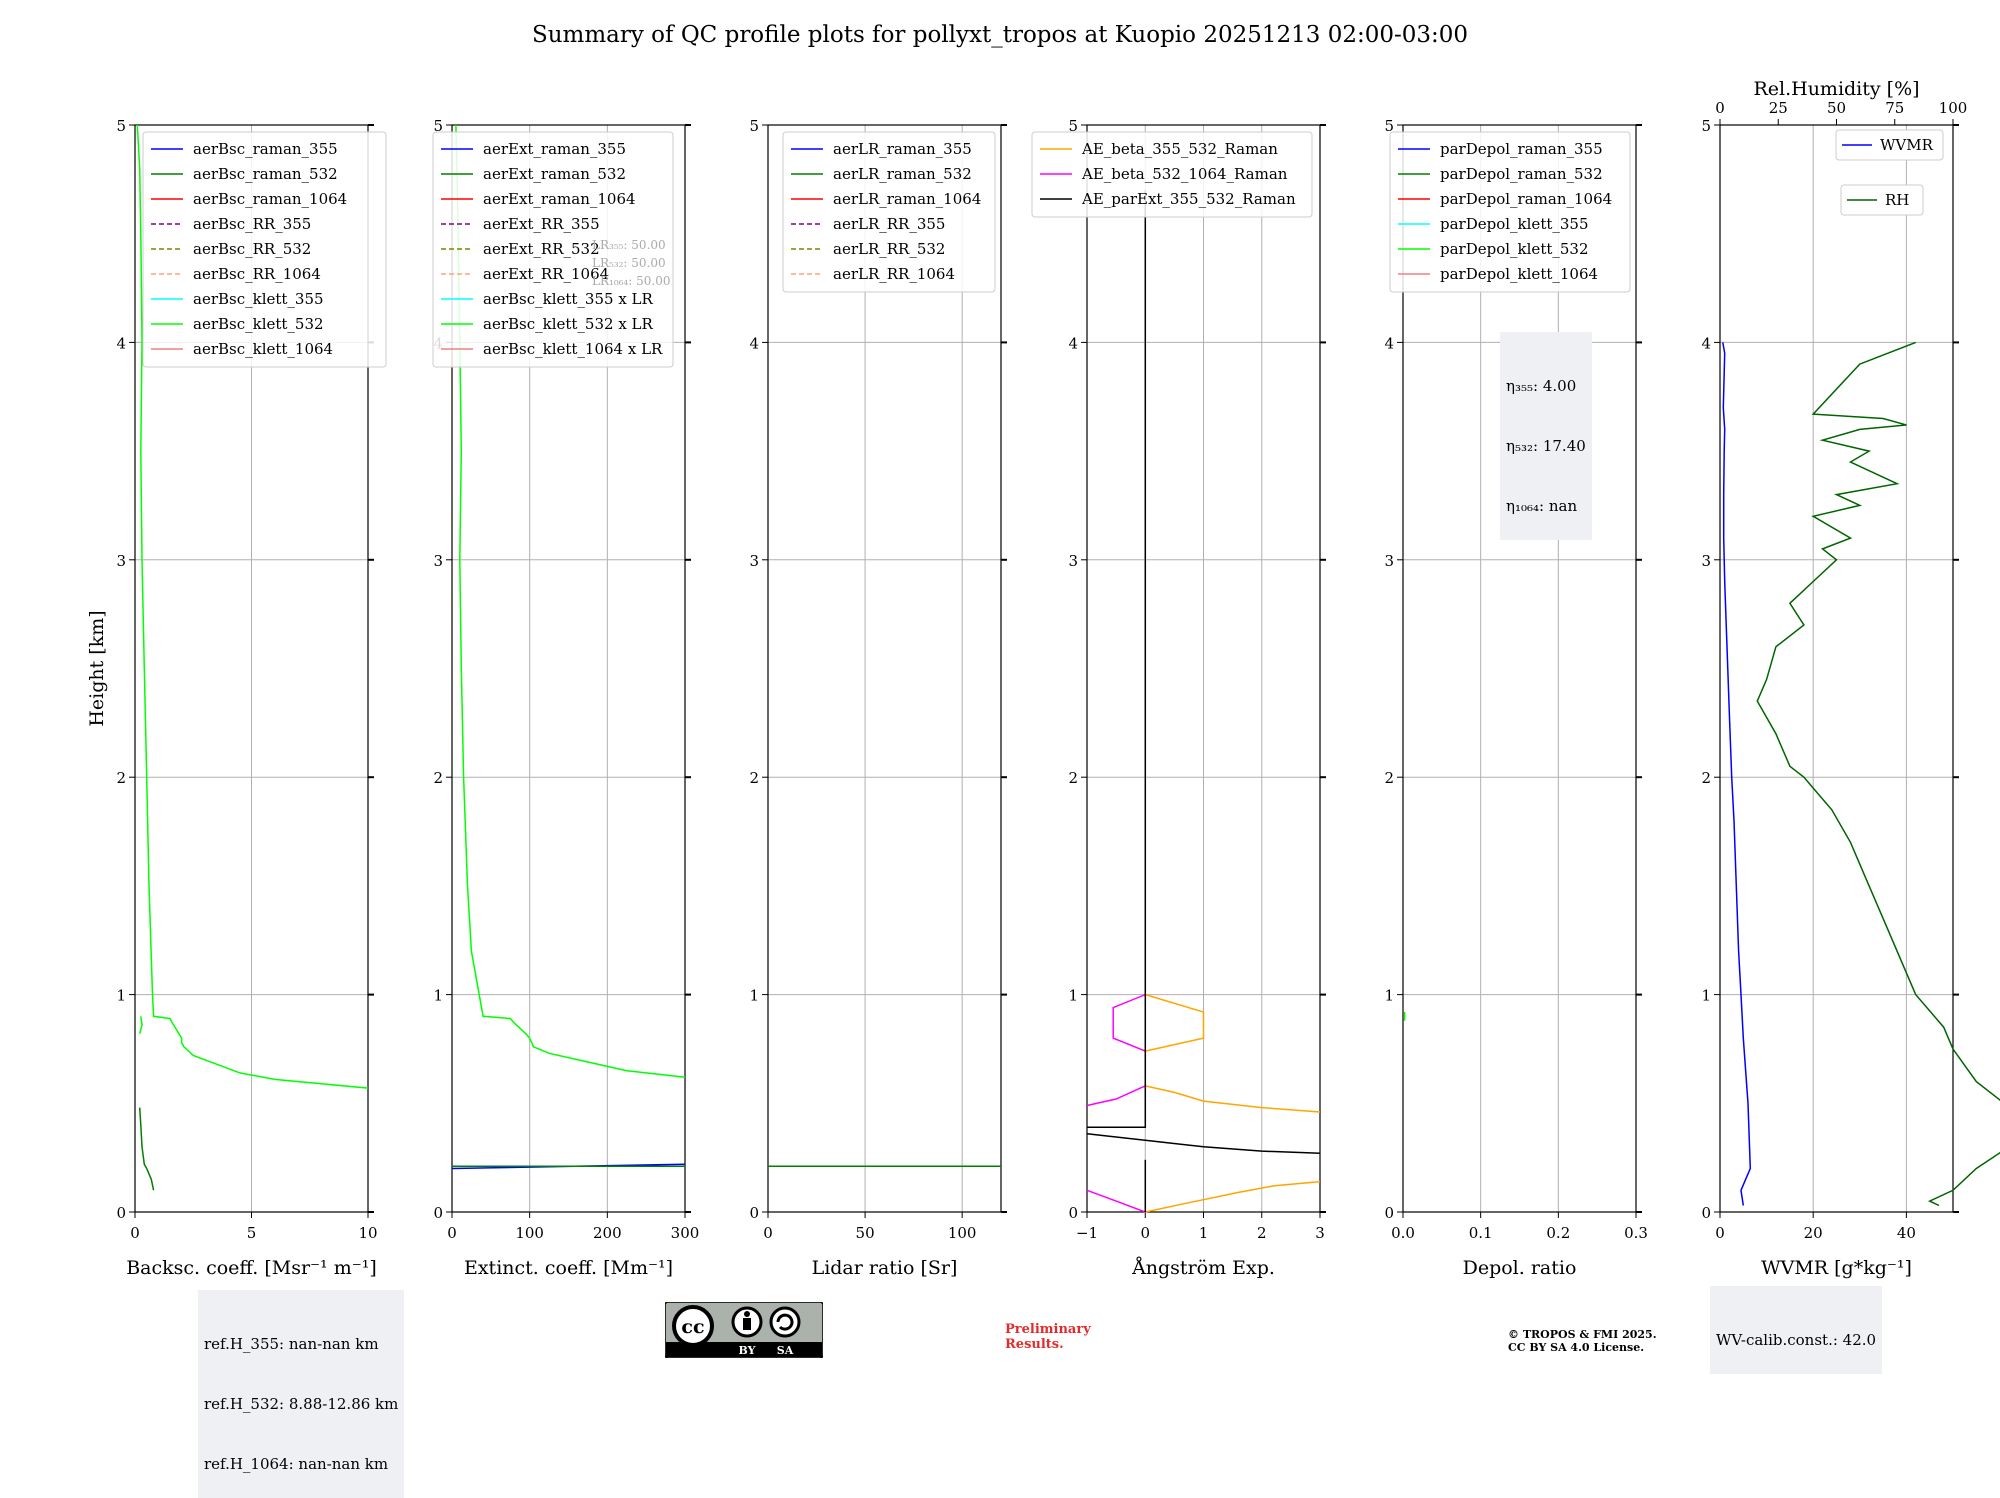 The image size is (2000, 1498). What do you see at coordinates (1179, 149) in the screenshot?
I see `legend-label: AE_beta_355_532_Raman` at bounding box center [1179, 149].